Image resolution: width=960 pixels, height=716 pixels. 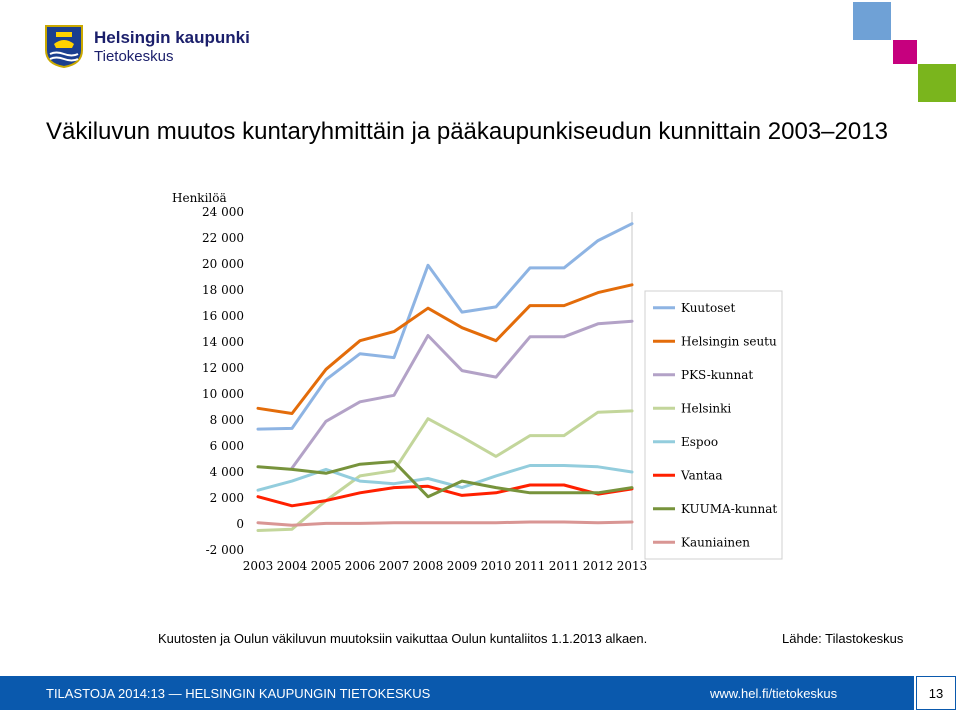 I want to click on x-tick-label: 2012, so click(x=598, y=566).